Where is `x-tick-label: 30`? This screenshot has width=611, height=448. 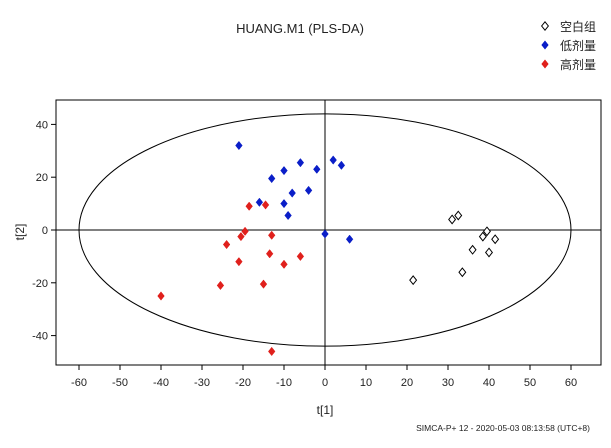
x-tick-label: 30 is located at coordinates (448, 383).